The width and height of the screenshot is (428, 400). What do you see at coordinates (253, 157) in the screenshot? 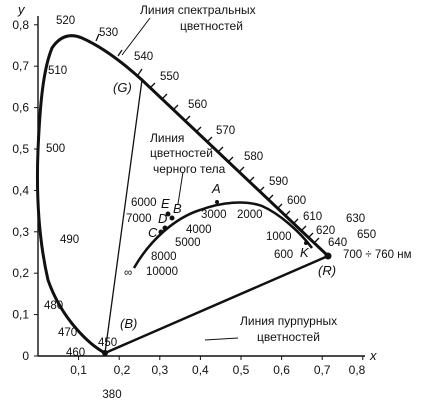
I see `wavelength-label: 580` at bounding box center [253, 157].